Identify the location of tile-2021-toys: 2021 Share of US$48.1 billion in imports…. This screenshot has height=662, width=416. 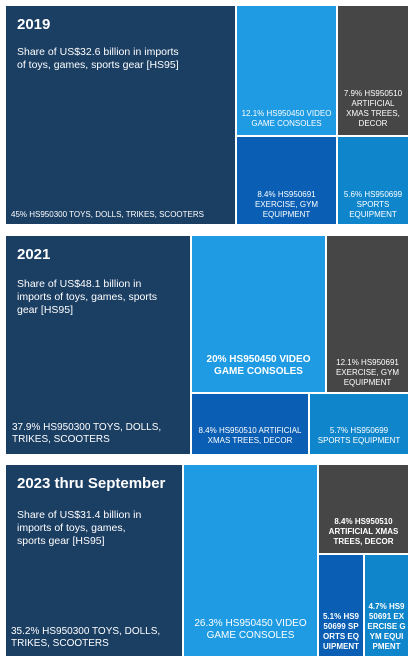
(98, 345).